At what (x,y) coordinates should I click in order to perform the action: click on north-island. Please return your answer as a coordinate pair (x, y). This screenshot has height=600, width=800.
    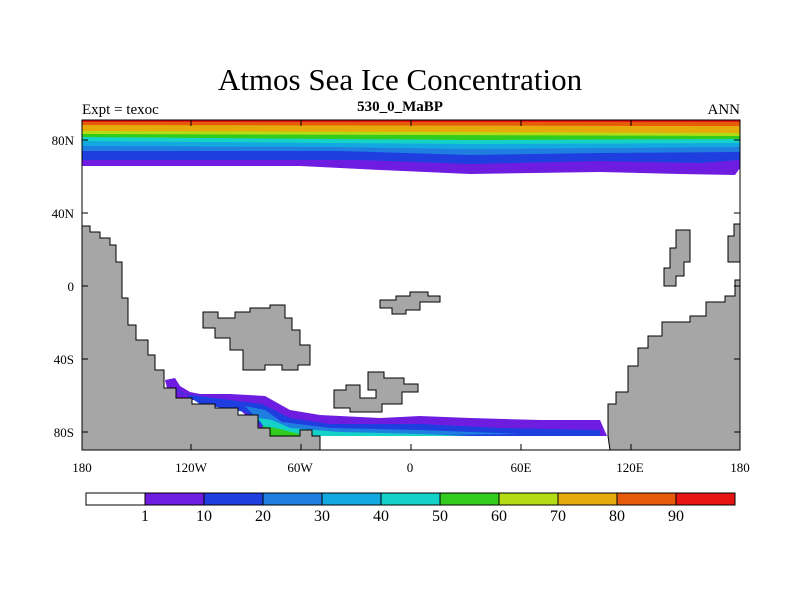
    Looking at the image, I should click on (410, 303).